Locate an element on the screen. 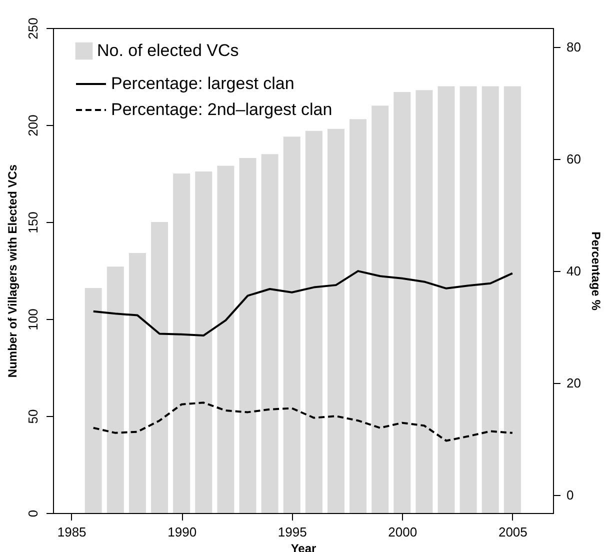 The width and height of the screenshot is (608, 552). y-tick-label: 250 is located at coordinates (33, 29).